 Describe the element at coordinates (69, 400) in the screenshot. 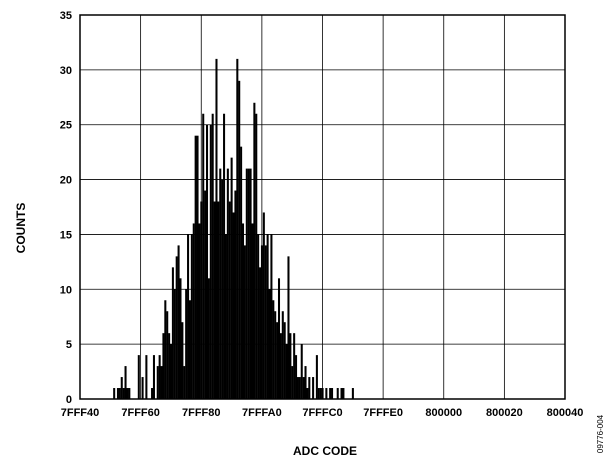

I see `y-tick-label: 0` at that location.